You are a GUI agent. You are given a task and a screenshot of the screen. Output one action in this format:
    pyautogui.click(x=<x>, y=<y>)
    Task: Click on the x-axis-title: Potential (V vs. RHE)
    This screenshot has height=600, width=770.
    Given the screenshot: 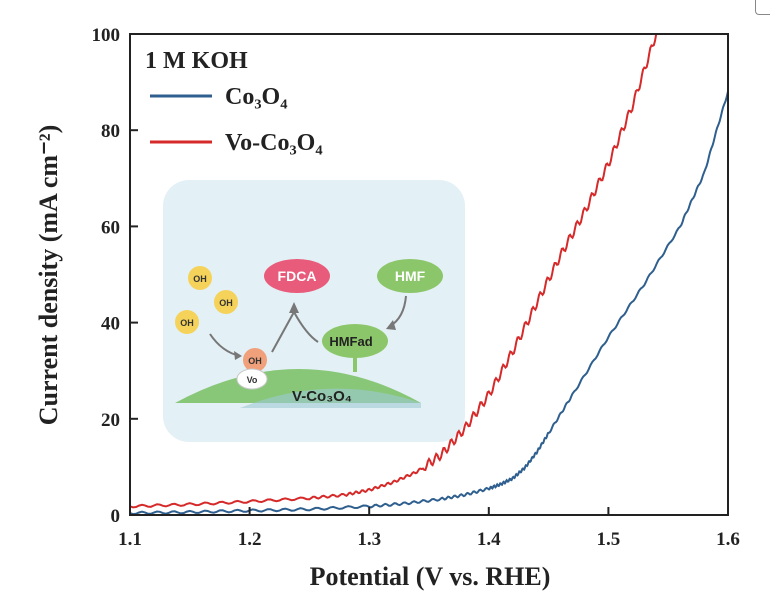 What is the action you would take?
    pyautogui.click(x=430, y=576)
    